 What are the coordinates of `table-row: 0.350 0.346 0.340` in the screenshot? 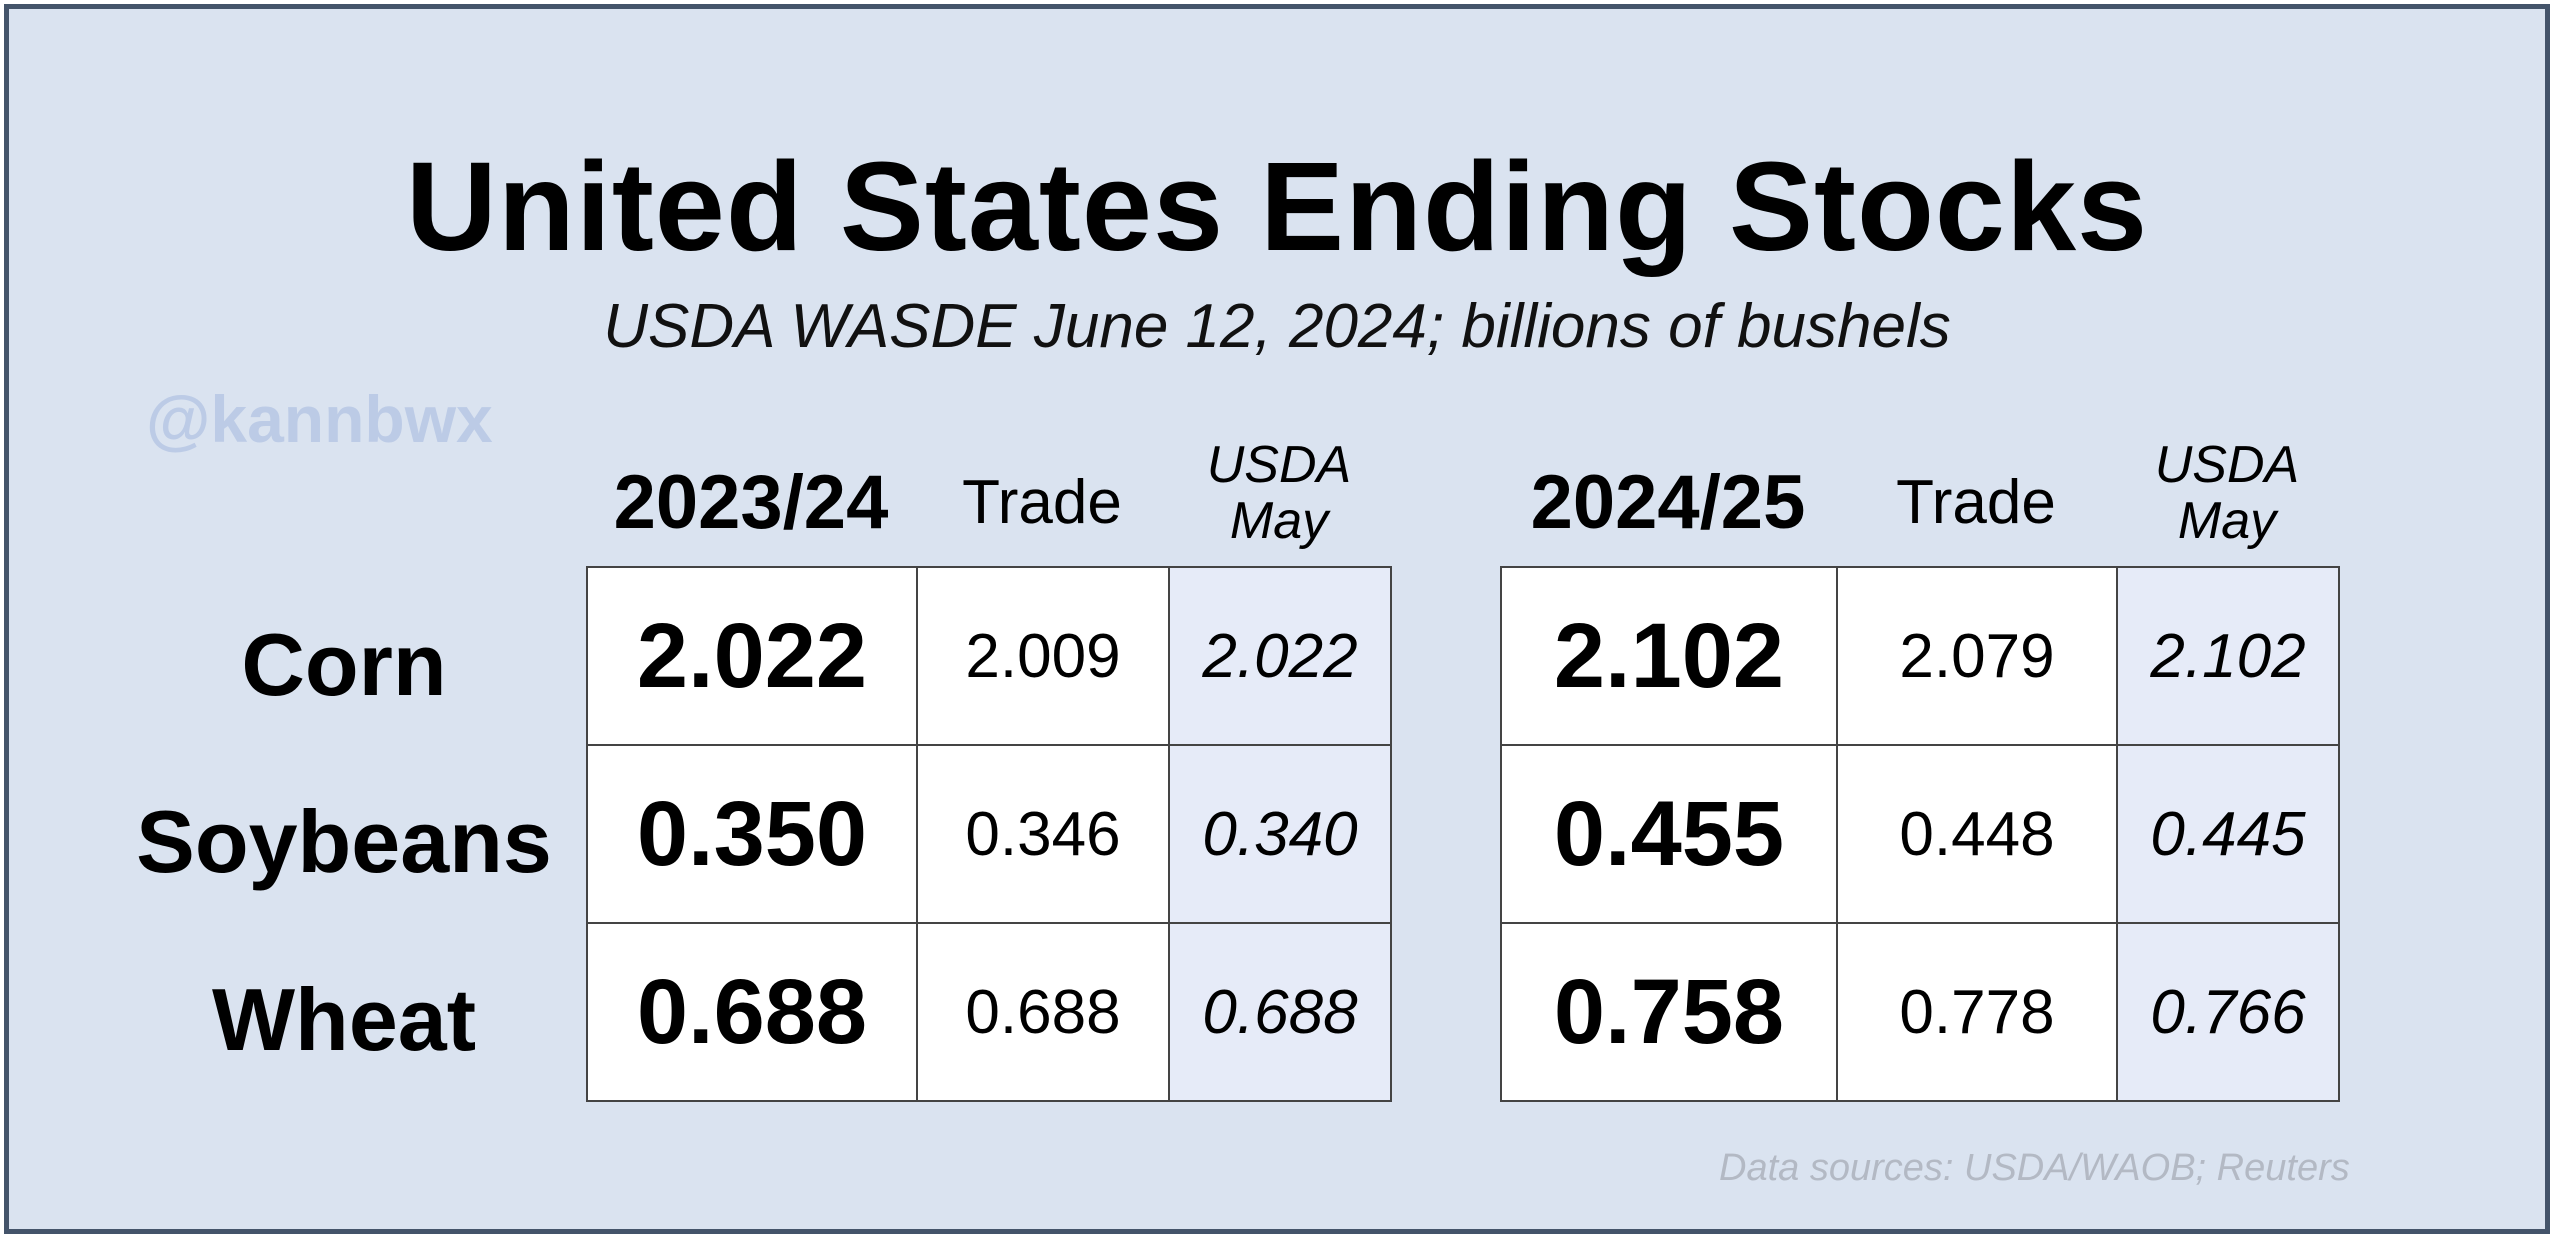 It's located at (989, 834).